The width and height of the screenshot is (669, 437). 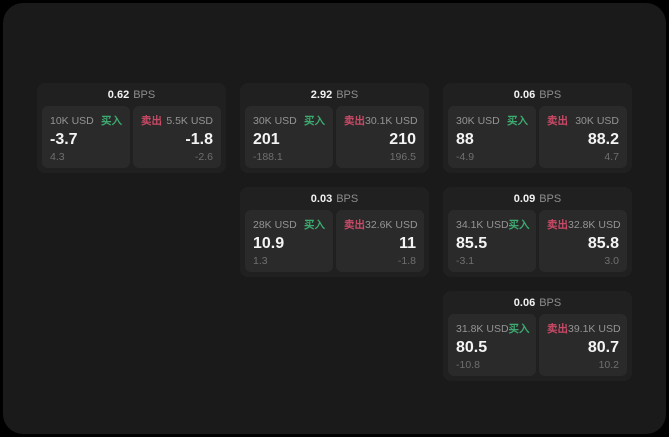 What do you see at coordinates (402, 139) in the screenshot?
I see `sell-price: 210` at bounding box center [402, 139].